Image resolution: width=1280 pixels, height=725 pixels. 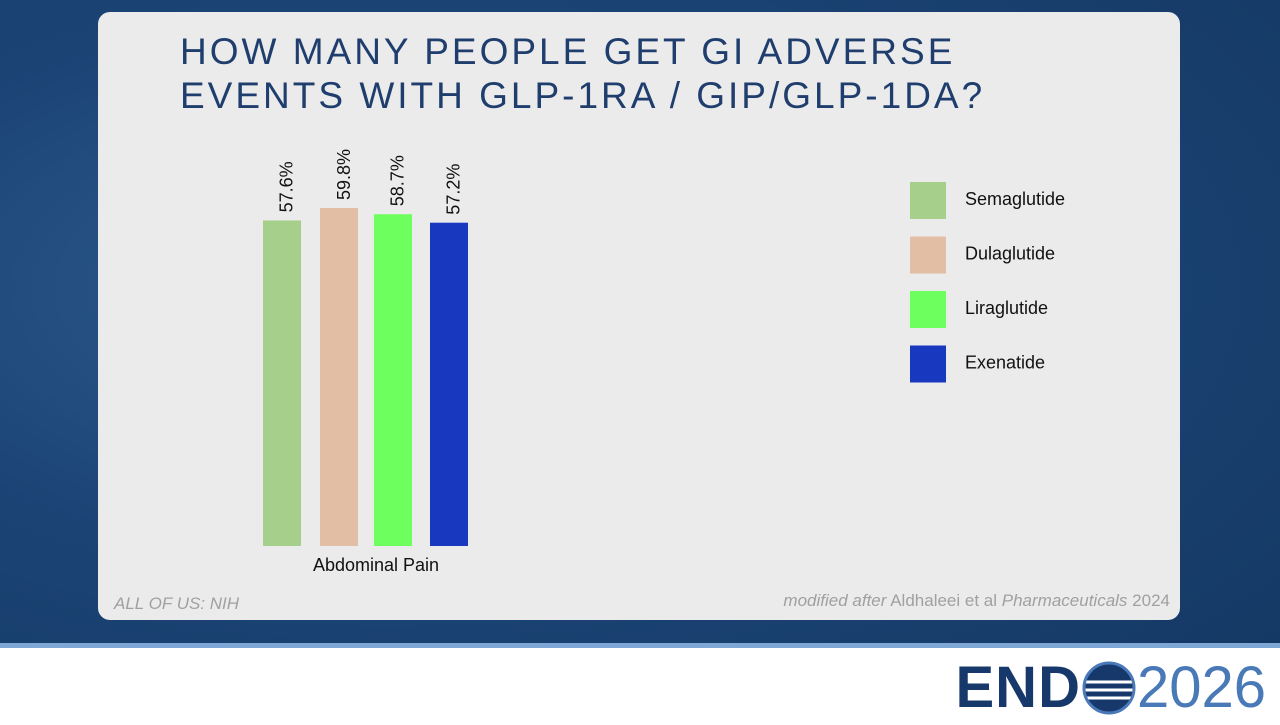 What do you see at coordinates (1018, 687) in the screenshot?
I see `logo-brand: END` at bounding box center [1018, 687].